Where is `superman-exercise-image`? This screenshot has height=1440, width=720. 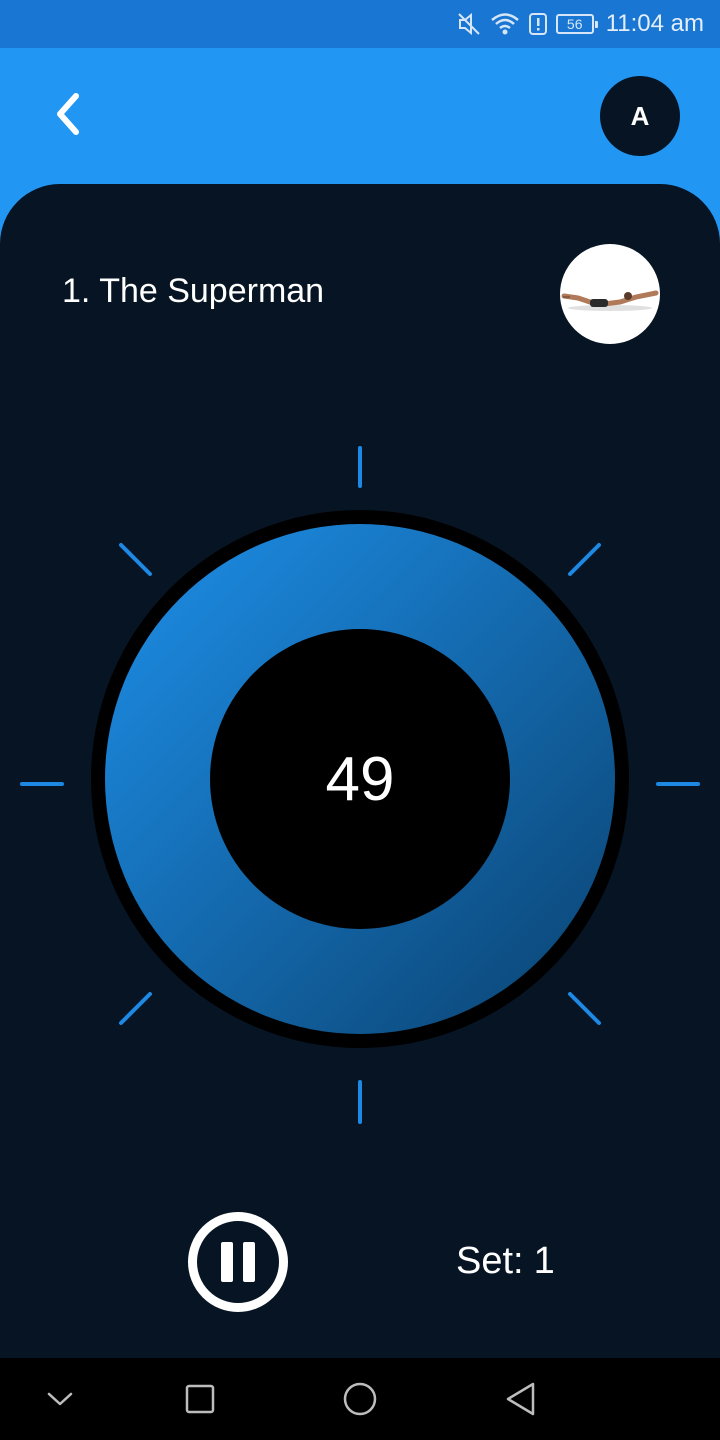
superman-exercise-image is located at coordinates (610, 300).